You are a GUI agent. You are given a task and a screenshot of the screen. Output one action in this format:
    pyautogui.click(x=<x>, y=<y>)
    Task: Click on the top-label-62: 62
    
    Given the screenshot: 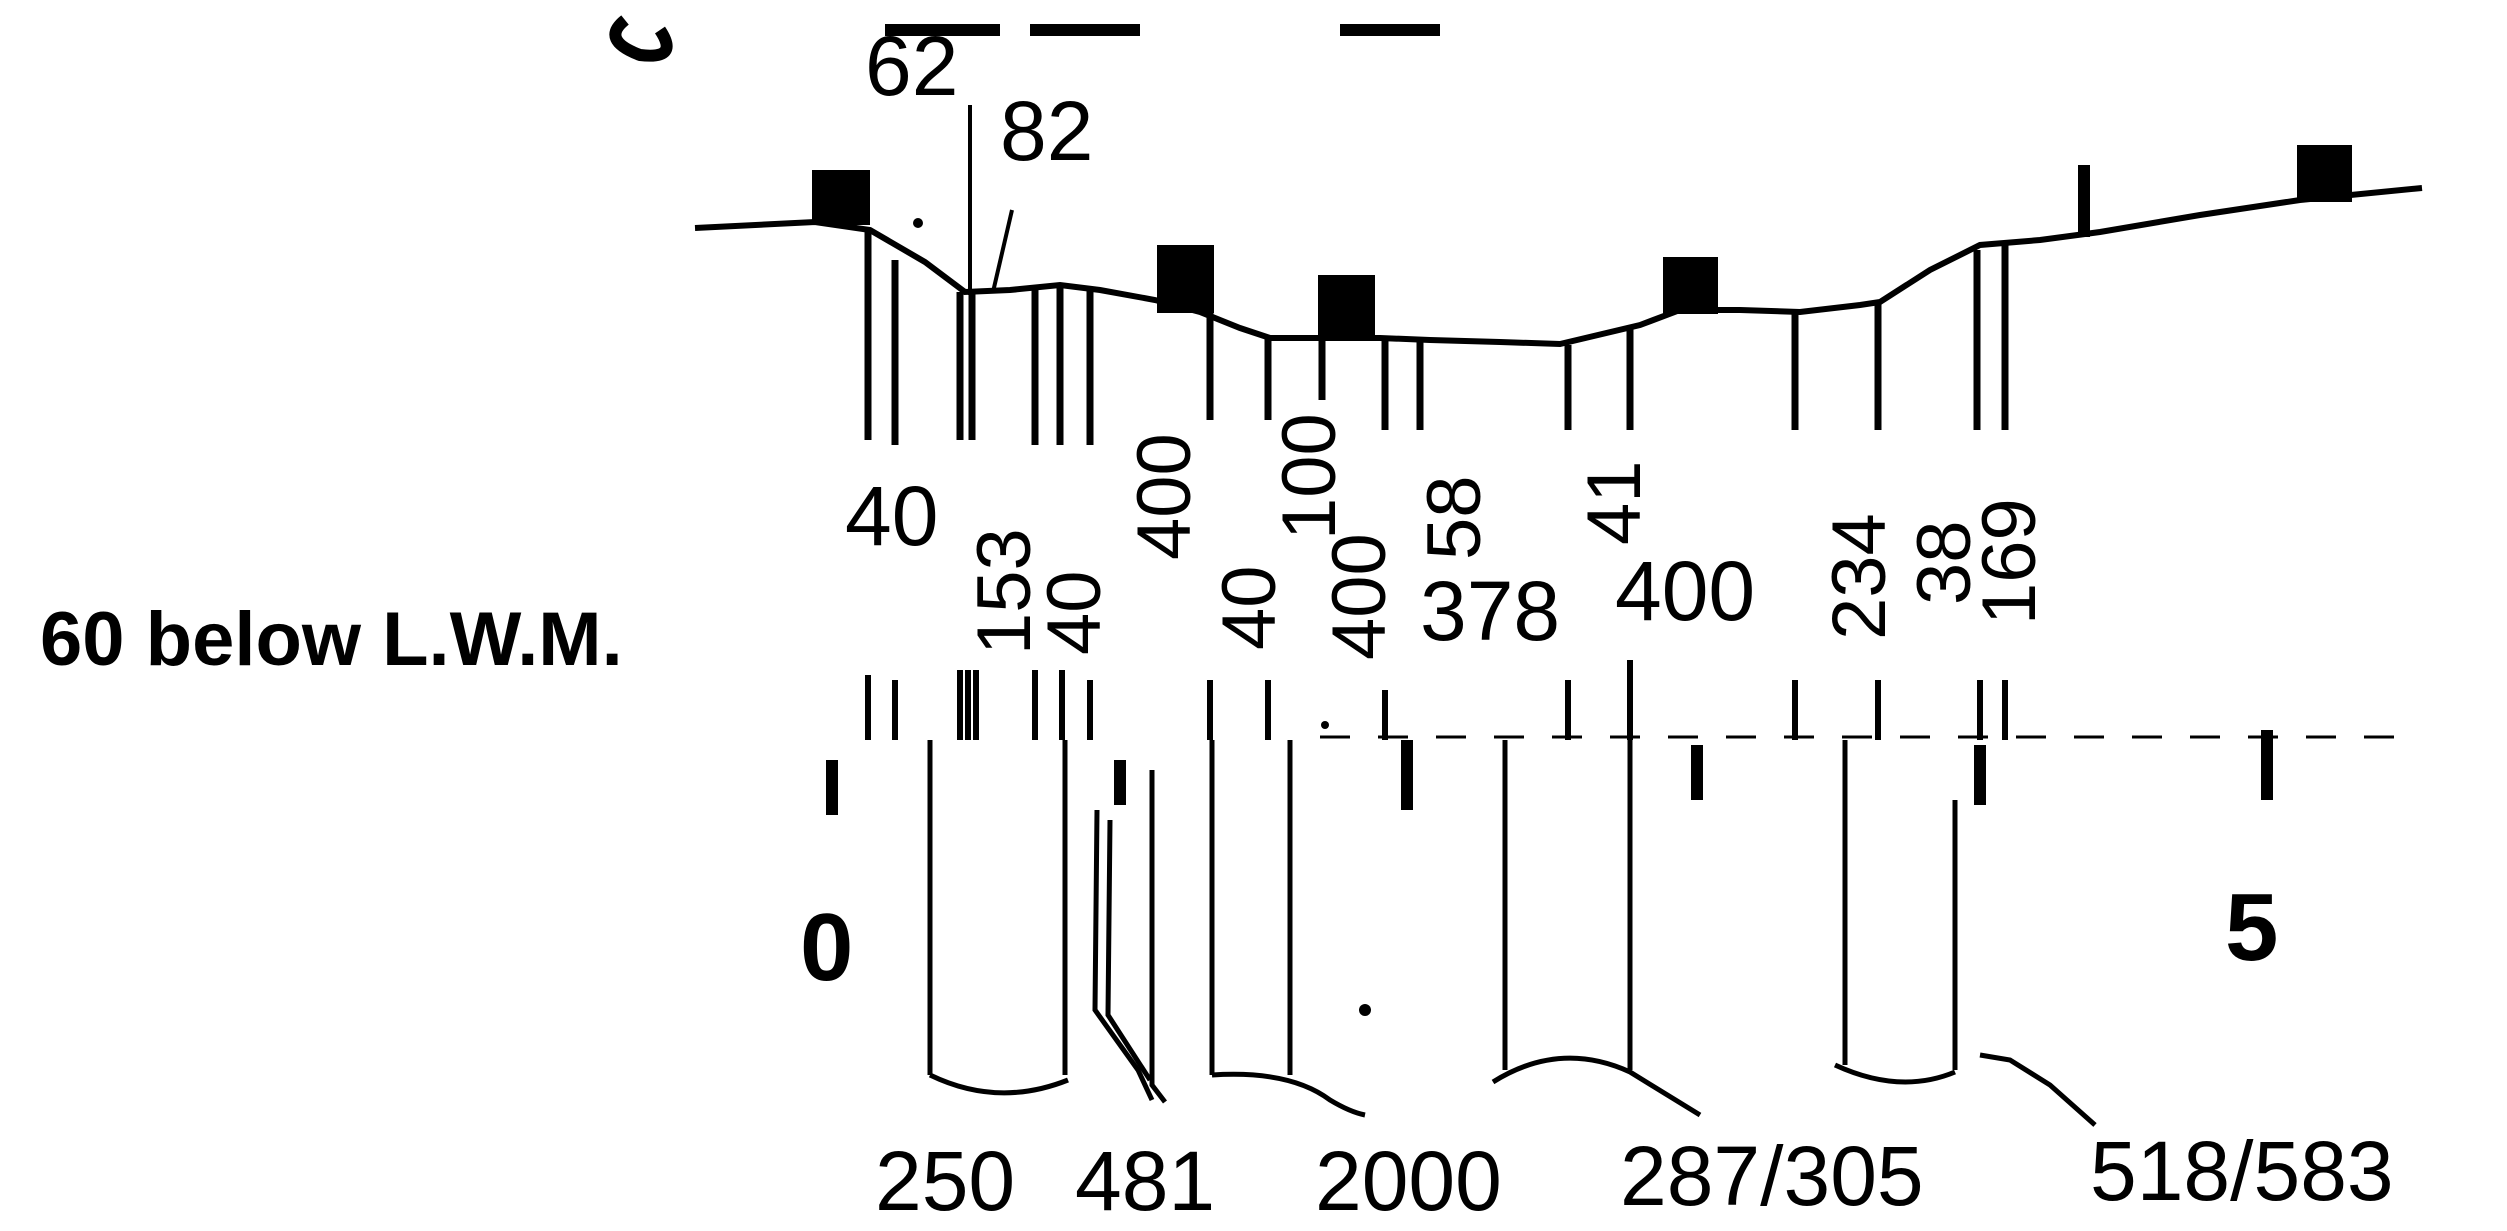 What is the action you would take?
    pyautogui.click(x=911, y=66)
    